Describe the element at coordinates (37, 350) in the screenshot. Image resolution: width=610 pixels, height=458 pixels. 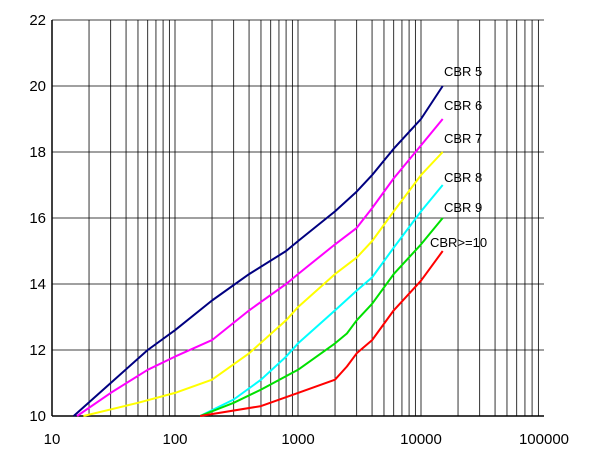
I see `y-tick-label: 12` at that location.